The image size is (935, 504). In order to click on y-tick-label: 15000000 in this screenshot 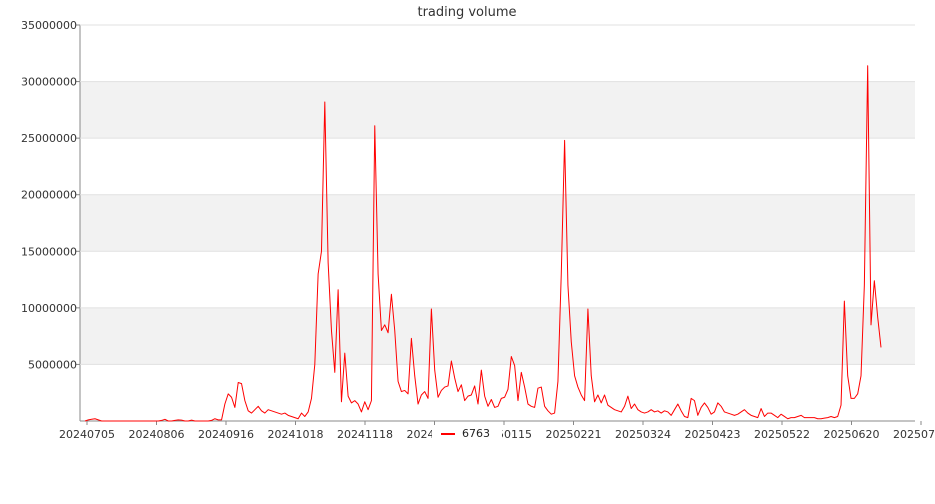, I will do `click(49, 251)`.